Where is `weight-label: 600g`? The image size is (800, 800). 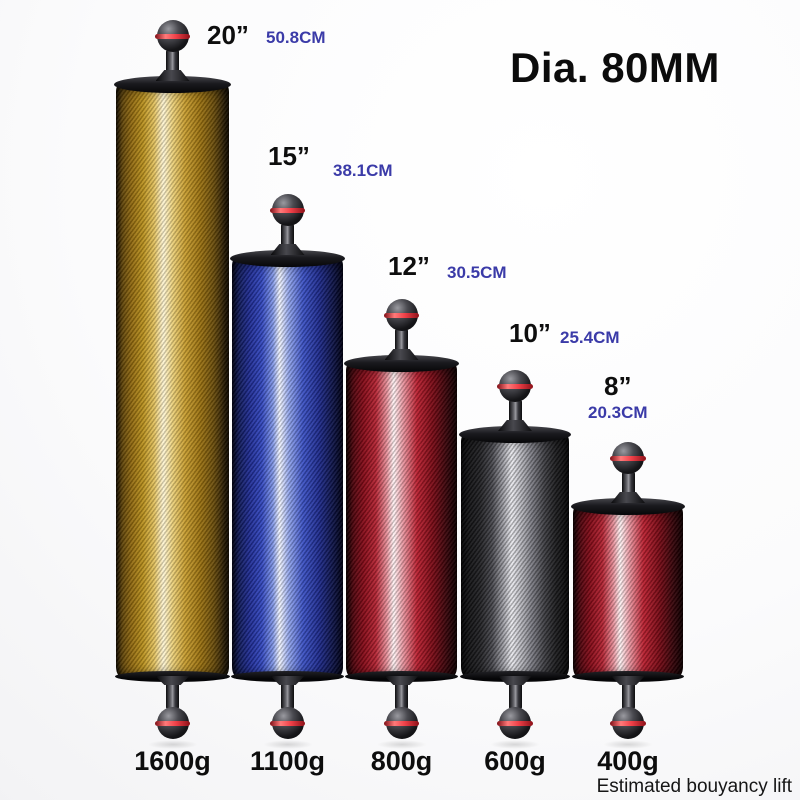
weight-label: 600g is located at coordinates (515, 761).